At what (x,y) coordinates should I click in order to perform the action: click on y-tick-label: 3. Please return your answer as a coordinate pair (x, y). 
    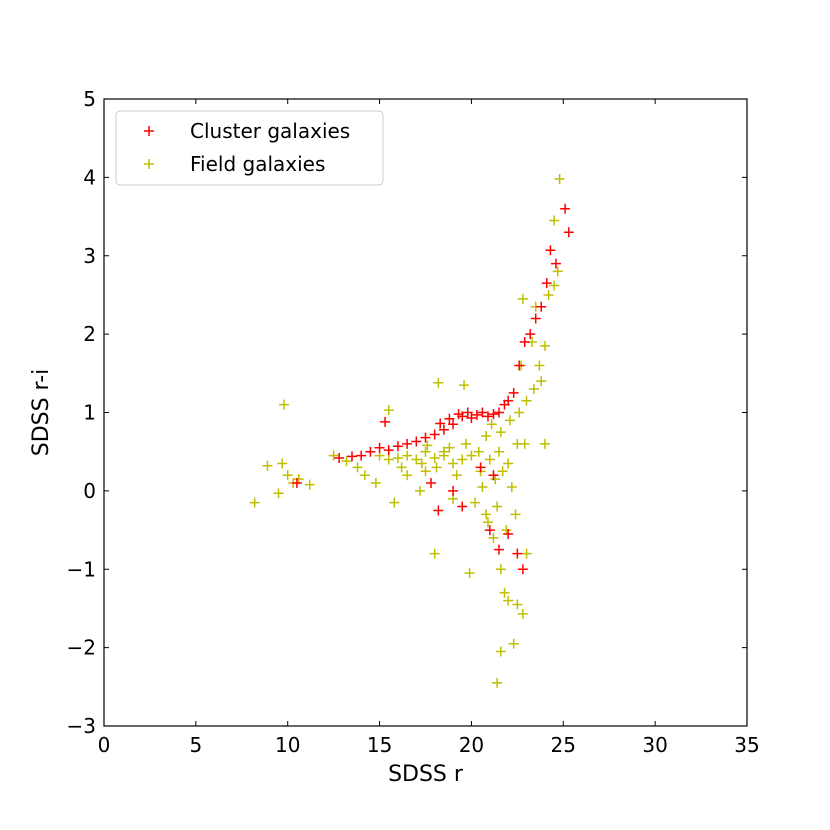
    Looking at the image, I should click on (89, 256).